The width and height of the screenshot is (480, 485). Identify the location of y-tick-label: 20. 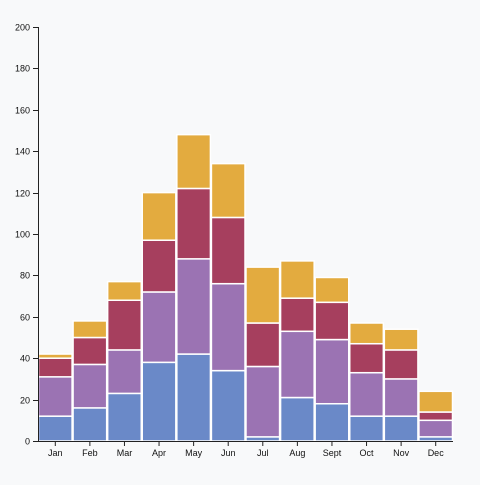
(25, 401).